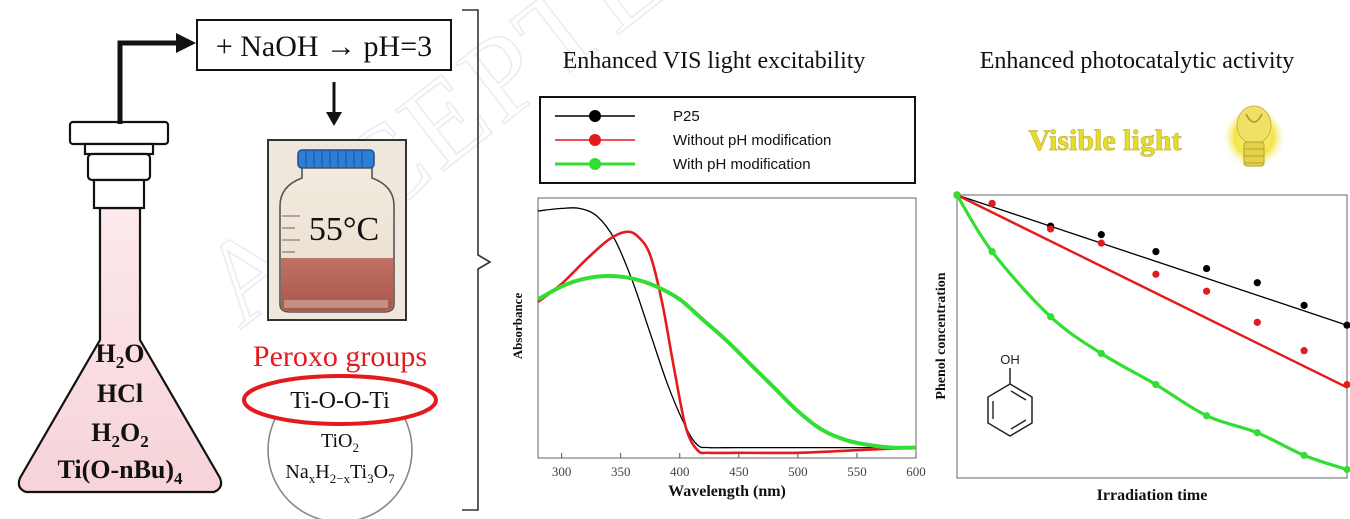 The height and width of the screenshot is (519, 1350). I want to click on titanate-label: NaxH2−xTi3O7, so click(340, 473).